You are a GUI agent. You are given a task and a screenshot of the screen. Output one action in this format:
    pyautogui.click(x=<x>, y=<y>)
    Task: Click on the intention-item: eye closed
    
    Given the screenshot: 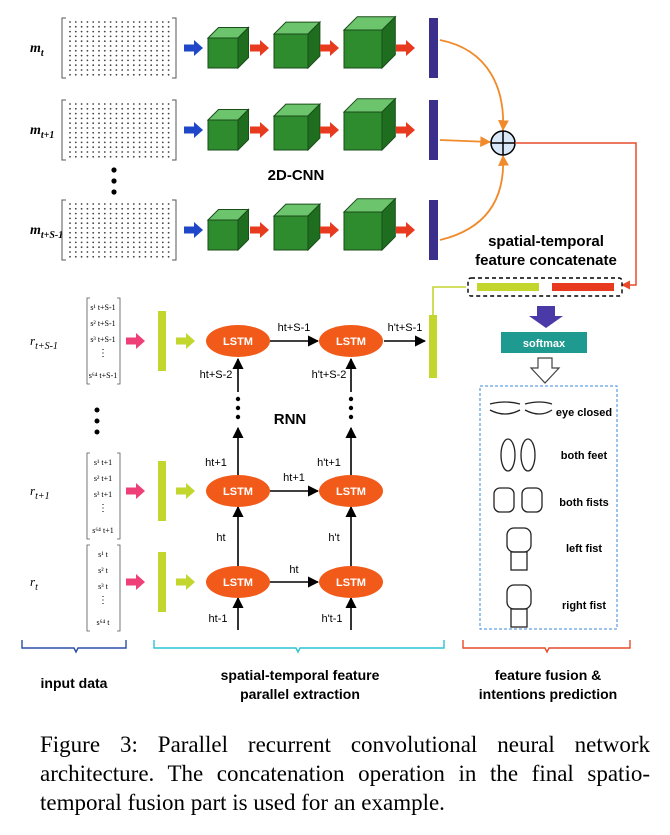 What is the action you would take?
    pyautogui.click(x=550, y=410)
    